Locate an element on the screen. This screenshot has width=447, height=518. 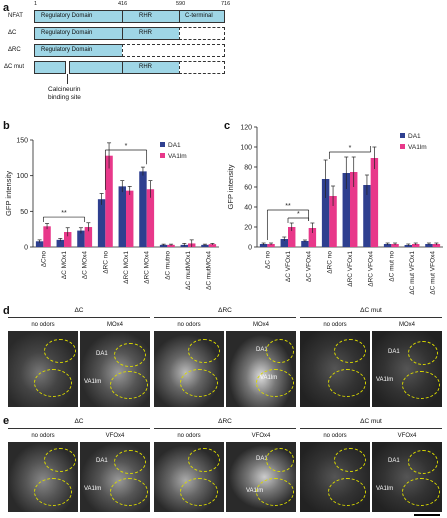
row-label-dc: ΔC is located at coordinates (12, 33).